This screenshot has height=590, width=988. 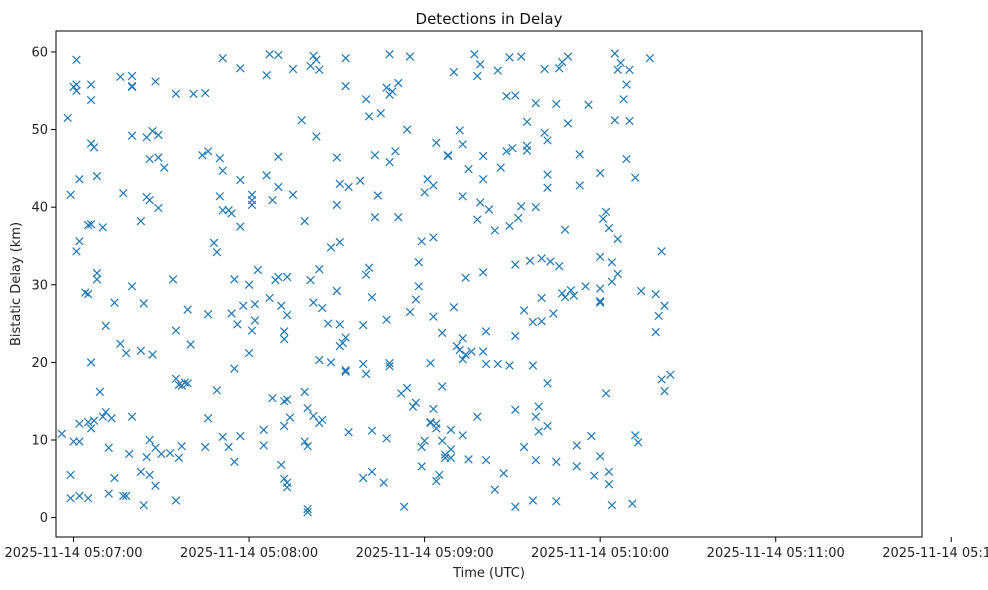 What do you see at coordinates (44, 518) in the screenshot?
I see `y-tick-label: 0` at bounding box center [44, 518].